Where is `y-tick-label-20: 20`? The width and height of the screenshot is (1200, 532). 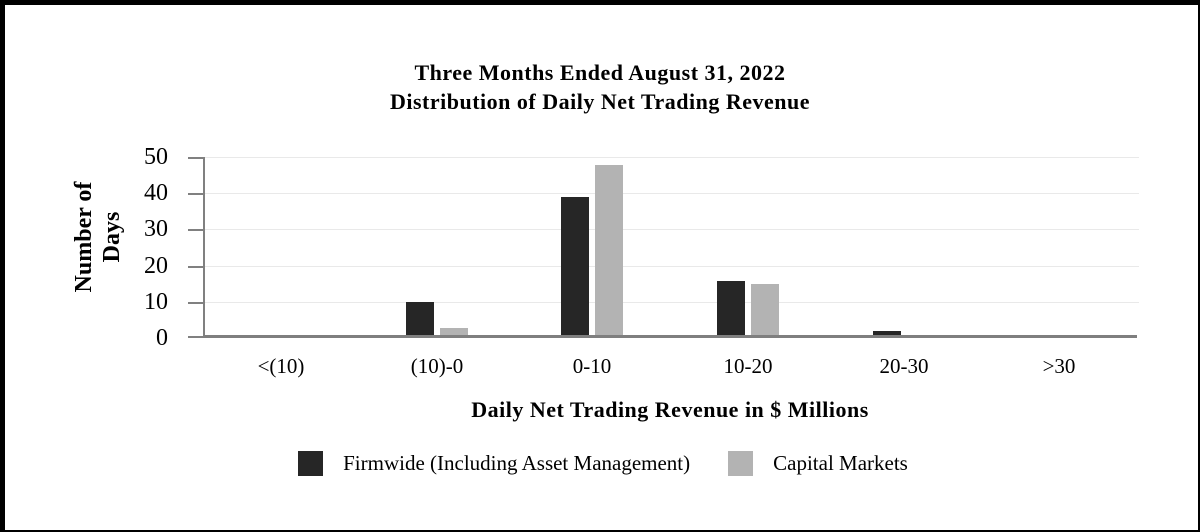
y-tick-label-20: 20 is located at coordinates (156, 266).